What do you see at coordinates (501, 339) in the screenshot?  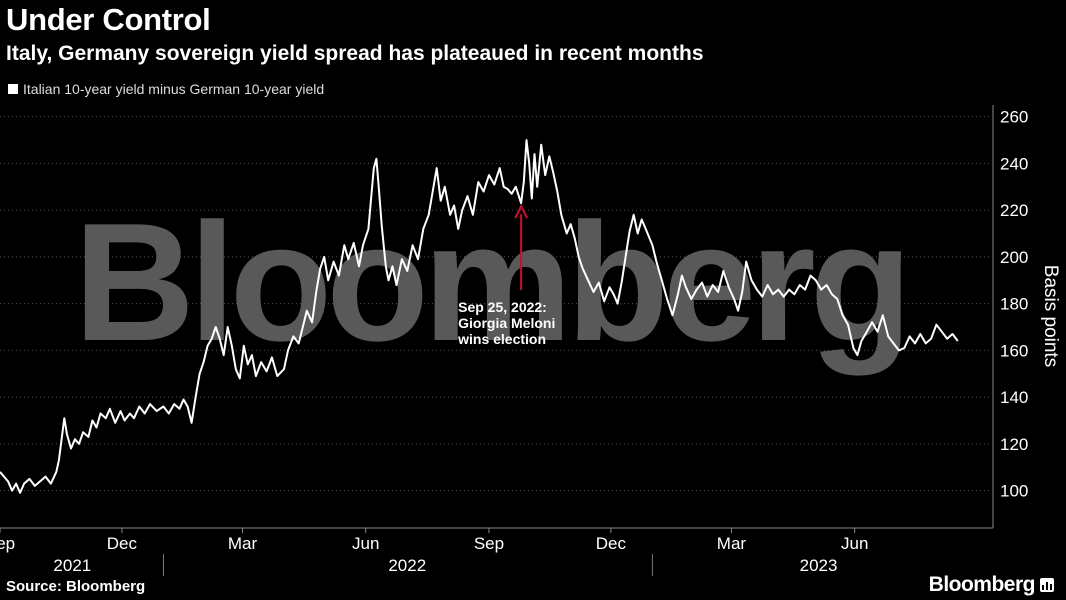 I see `annotation-label: wins election` at bounding box center [501, 339].